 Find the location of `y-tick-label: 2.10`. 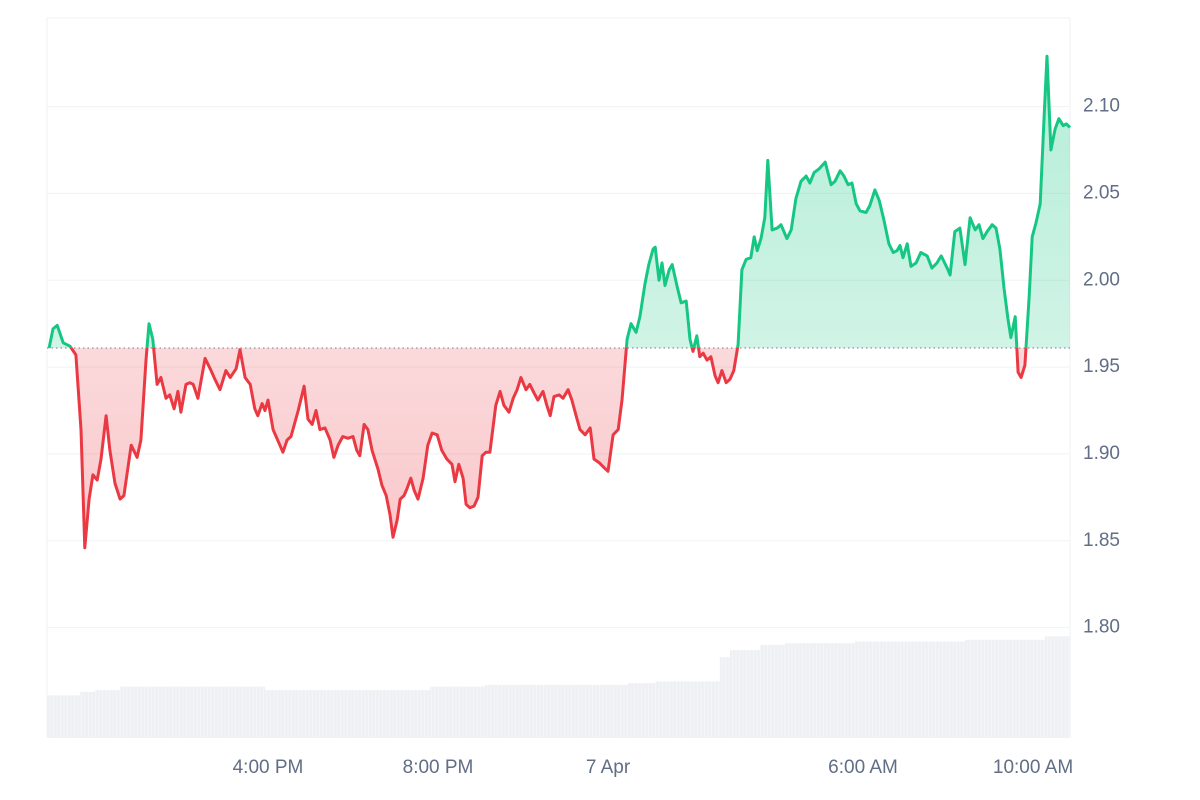

y-tick-label: 2.10 is located at coordinates (1101, 106).